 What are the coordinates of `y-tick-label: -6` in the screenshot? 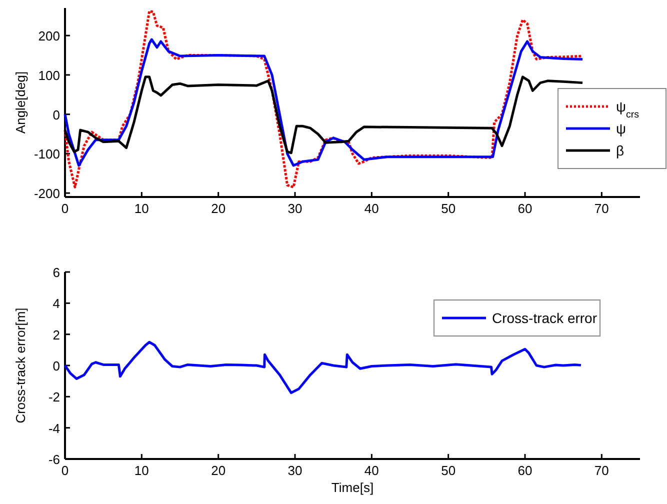 It's located at (54, 459).